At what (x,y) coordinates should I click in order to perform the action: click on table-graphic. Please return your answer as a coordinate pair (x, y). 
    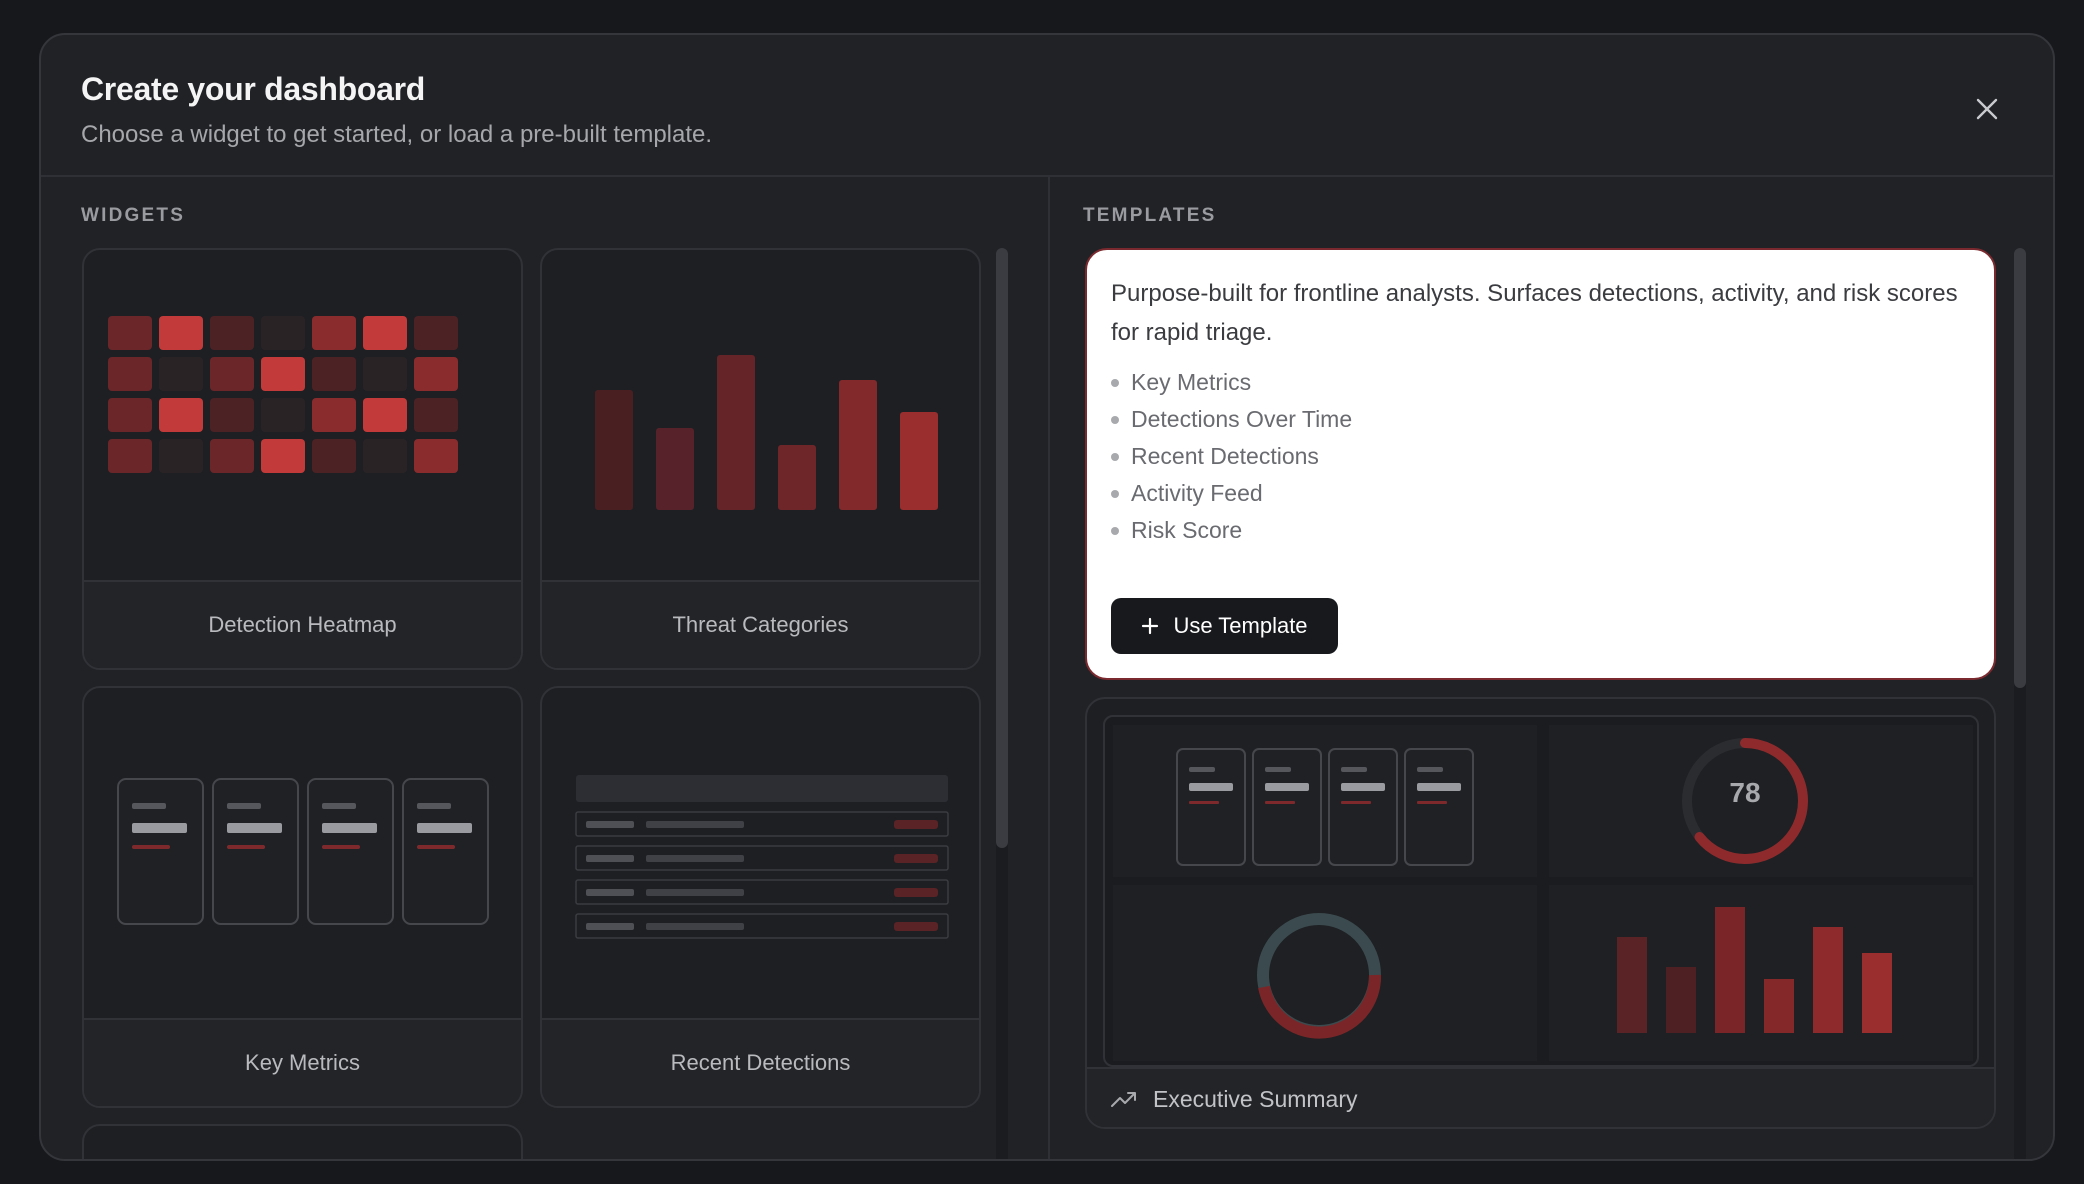
    Looking at the image, I should click on (762, 857).